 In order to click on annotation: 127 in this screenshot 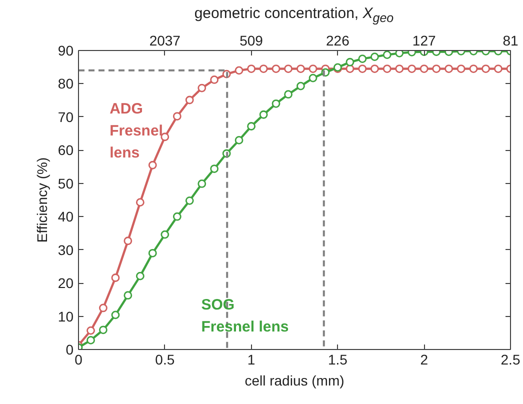, I will do `click(424, 40)`.